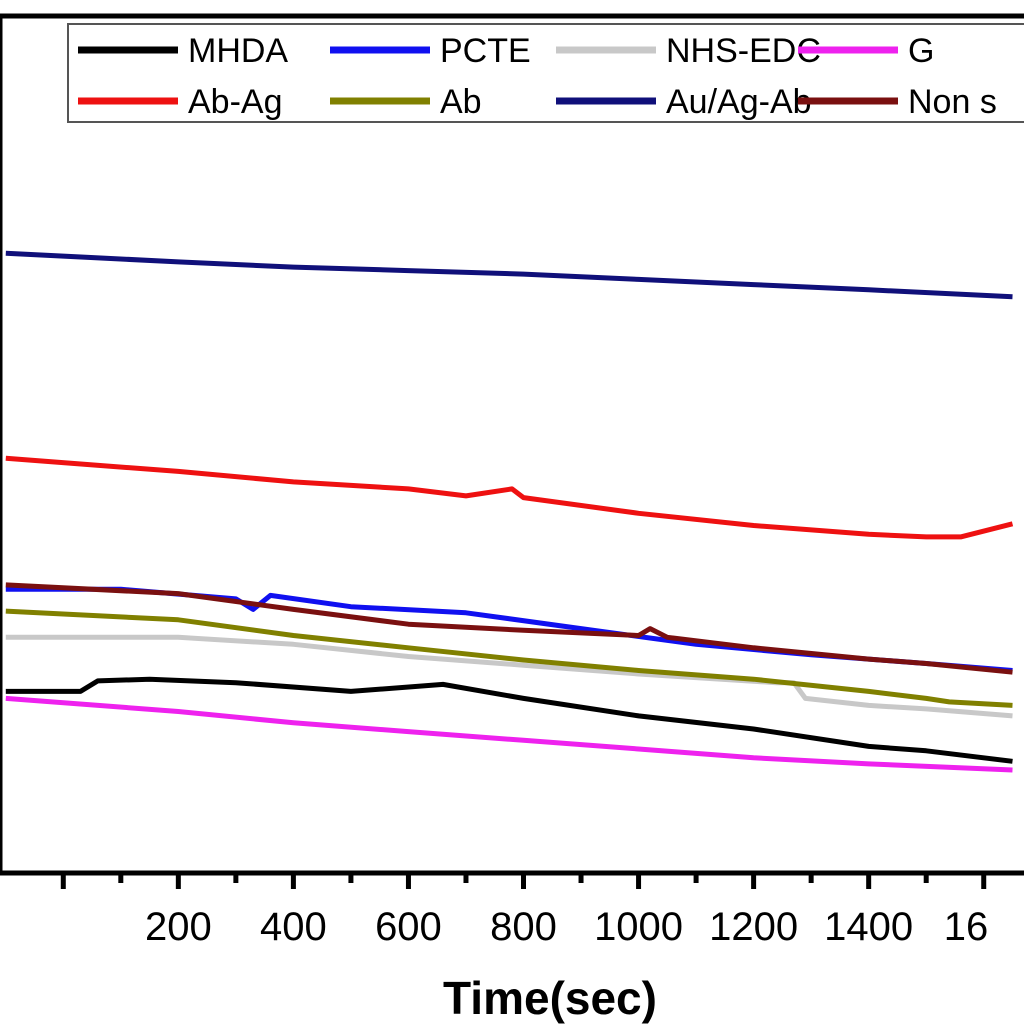 Image resolution: width=1024 pixels, height=1024 pixels. Describe the element at coordinates (550, 998) in the screenshot. I see `x-axis-title: Time(sec)` at that location.